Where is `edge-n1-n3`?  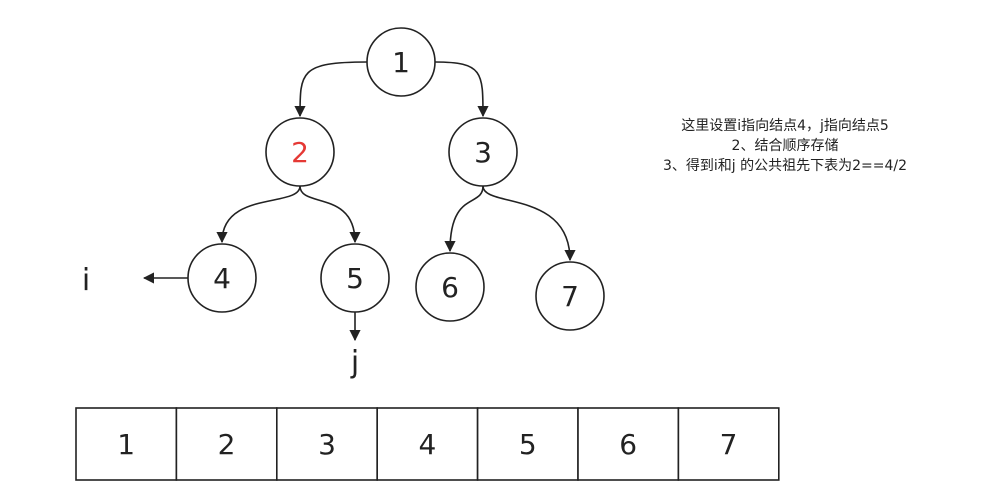 edge-n1-n3 is located at coordinates (461, 89).